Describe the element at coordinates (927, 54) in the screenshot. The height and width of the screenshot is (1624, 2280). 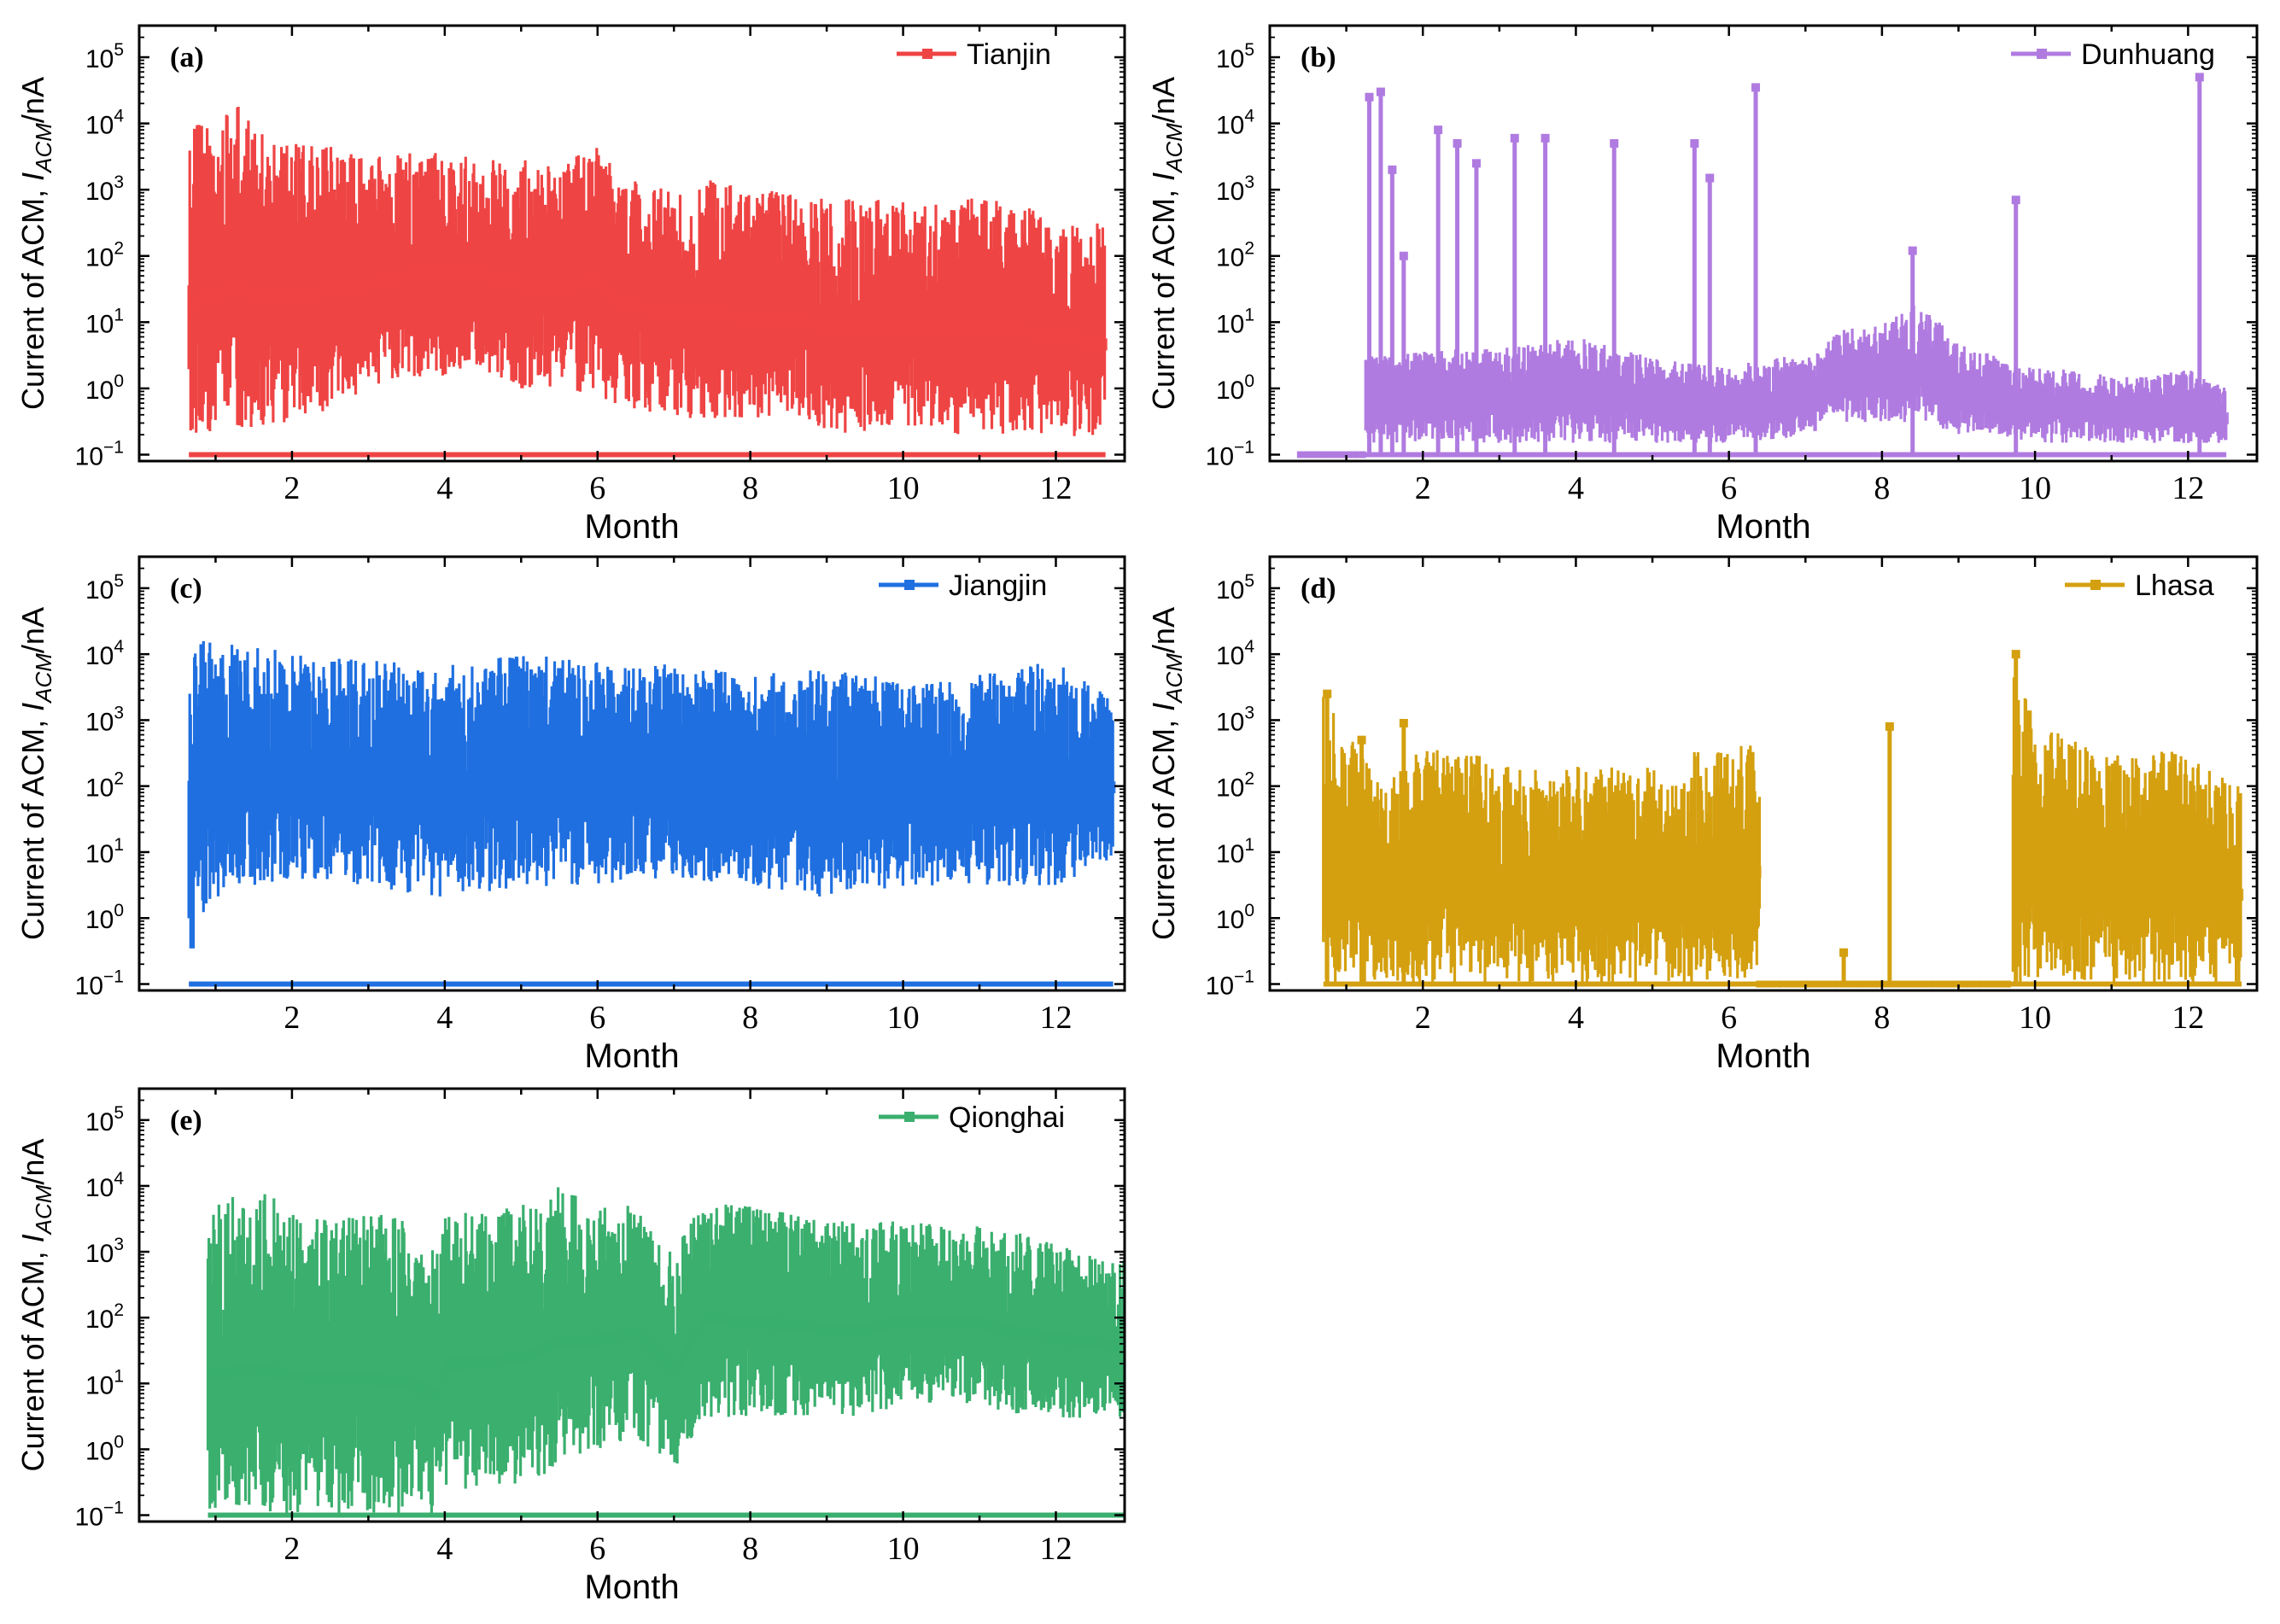
I see `legend-marker` at that location.